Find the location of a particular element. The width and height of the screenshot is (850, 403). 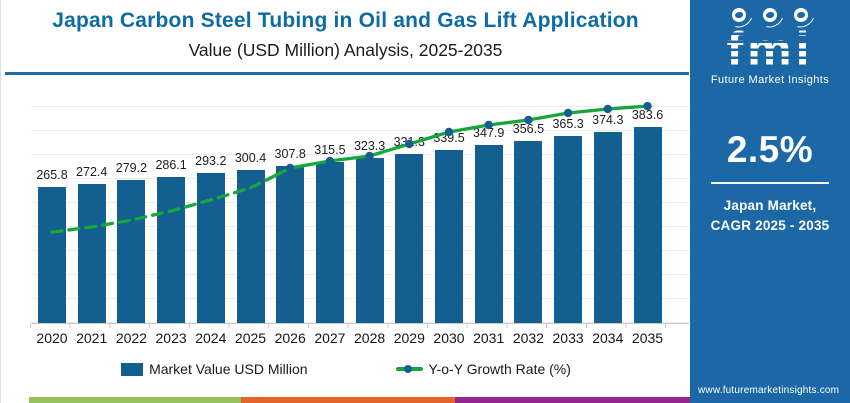

legend-item-market-value: Market Value USD Million is located at coordinates (214, 369).